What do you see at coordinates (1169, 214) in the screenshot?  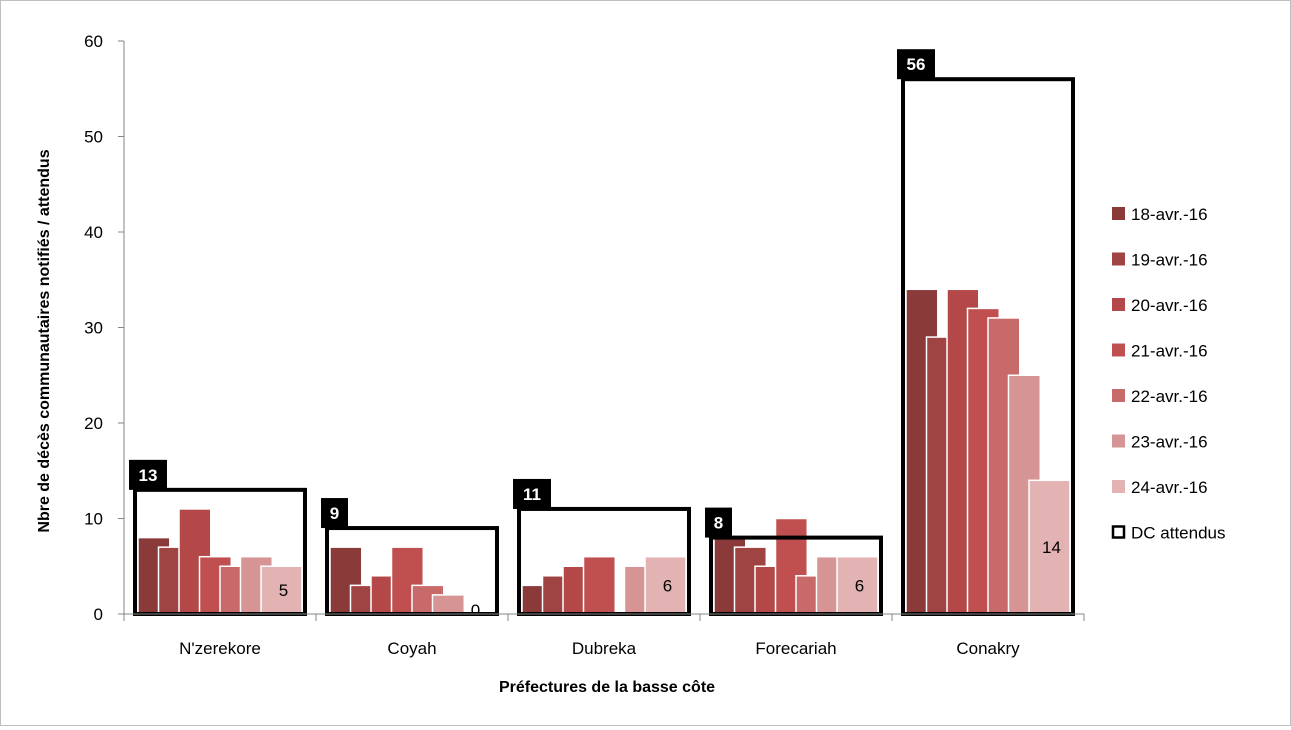 I see `legend-label: 18-avr.-16` at bounding box center [1169, 214].